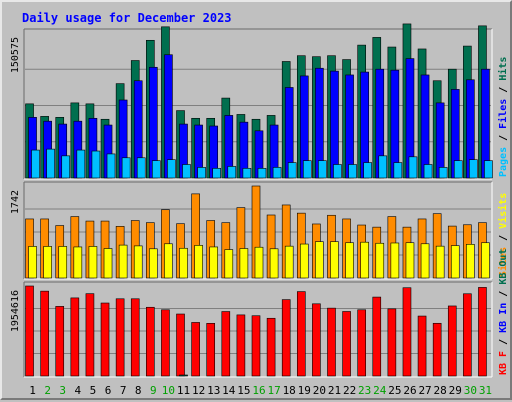 The height and width of the screenshot is (402, 512). Describe the element at coordinates (503, 162) in the screenshot. I see `legend-pages: Pages` at that location.